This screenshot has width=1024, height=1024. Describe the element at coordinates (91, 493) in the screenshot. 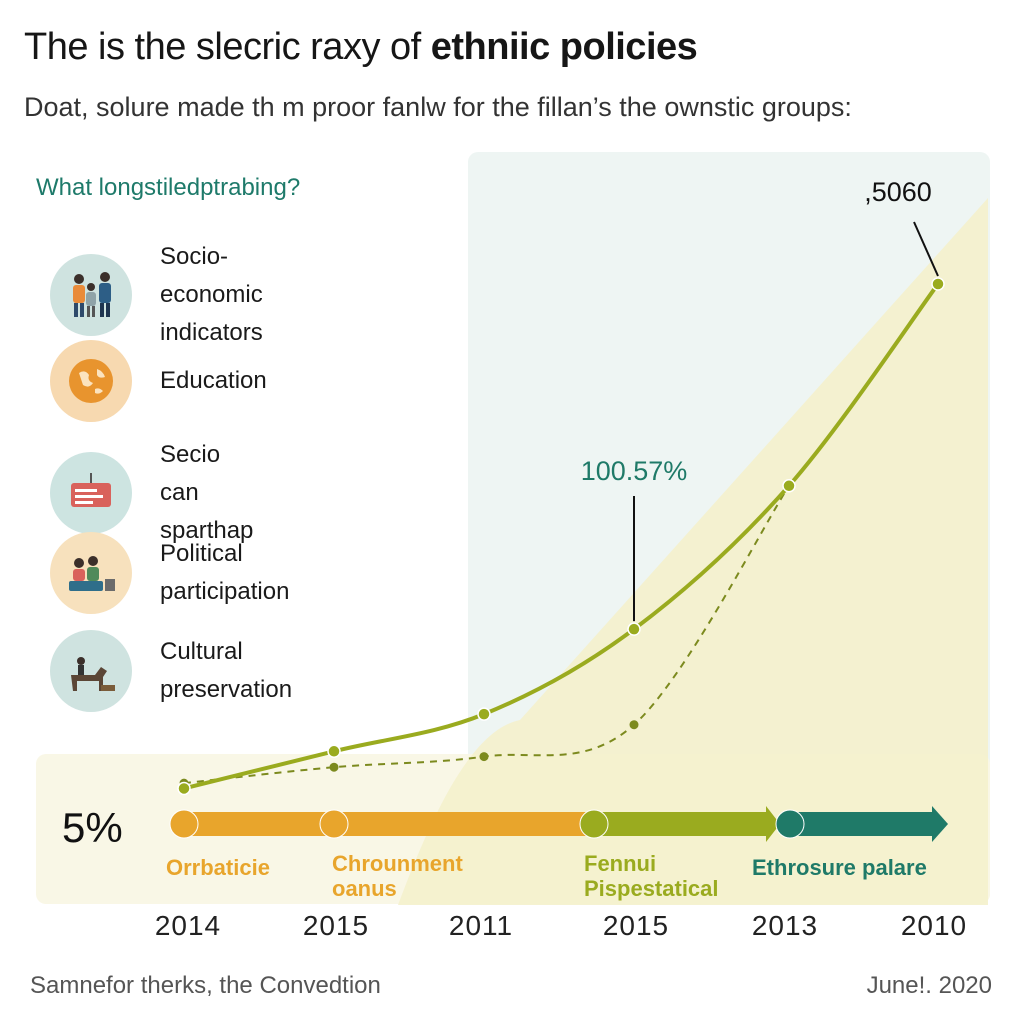

I see `sign-board-icon` at that location.